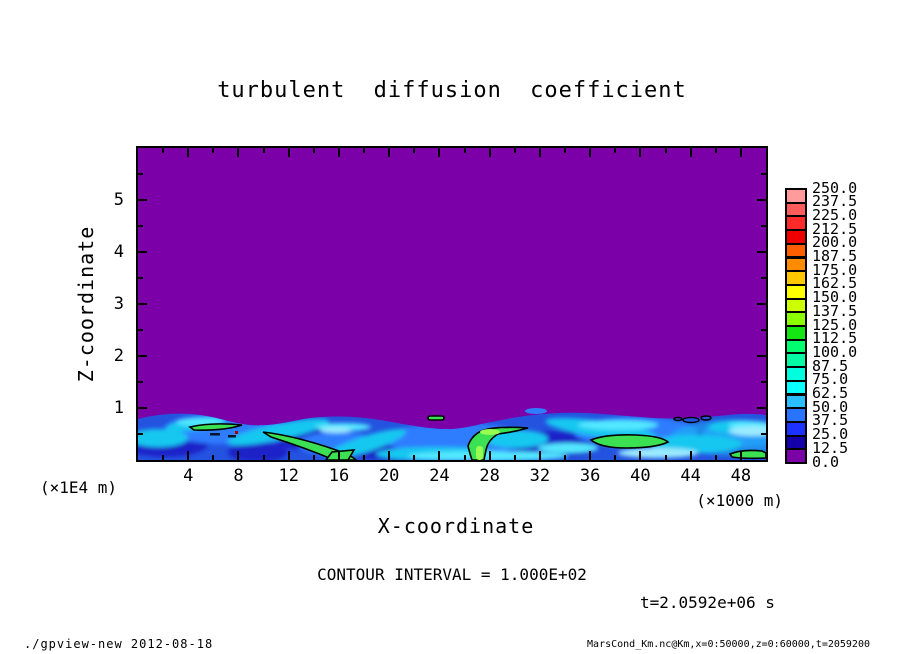 This screenshot has width=904, height=654. I want to click on x-tick-label: 40, so click(640, 476).